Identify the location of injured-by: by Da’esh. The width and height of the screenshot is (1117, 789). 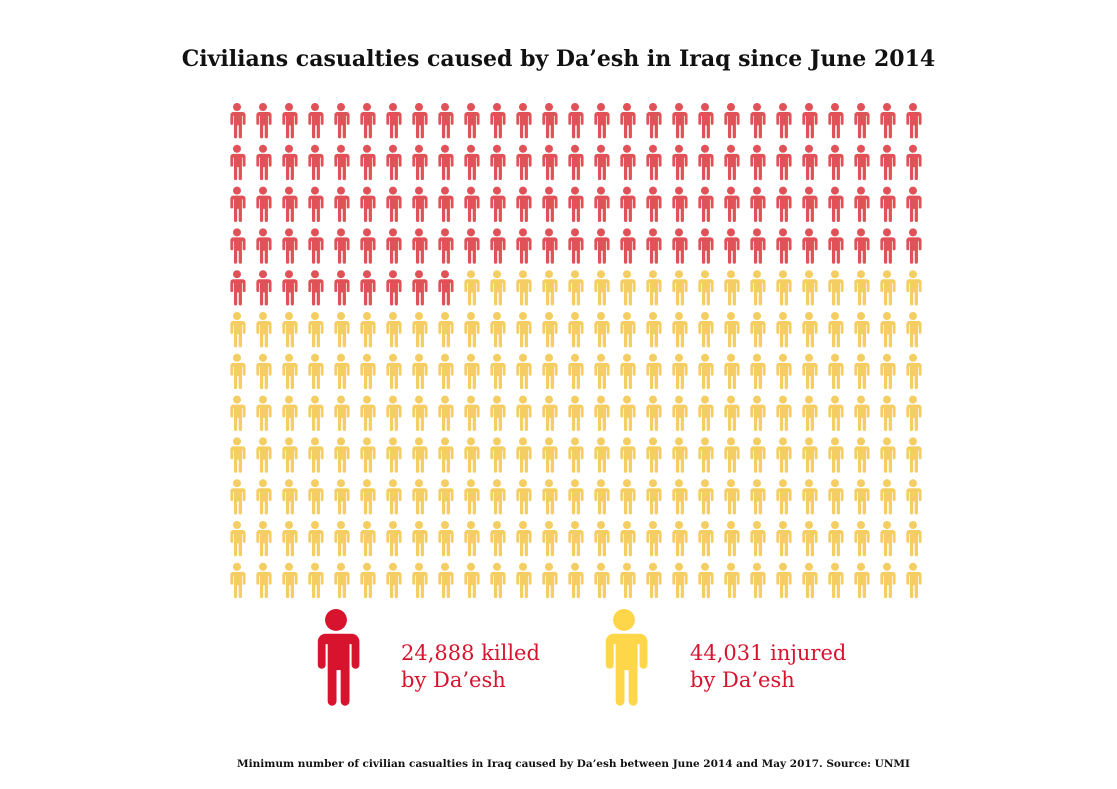
(742, 680).